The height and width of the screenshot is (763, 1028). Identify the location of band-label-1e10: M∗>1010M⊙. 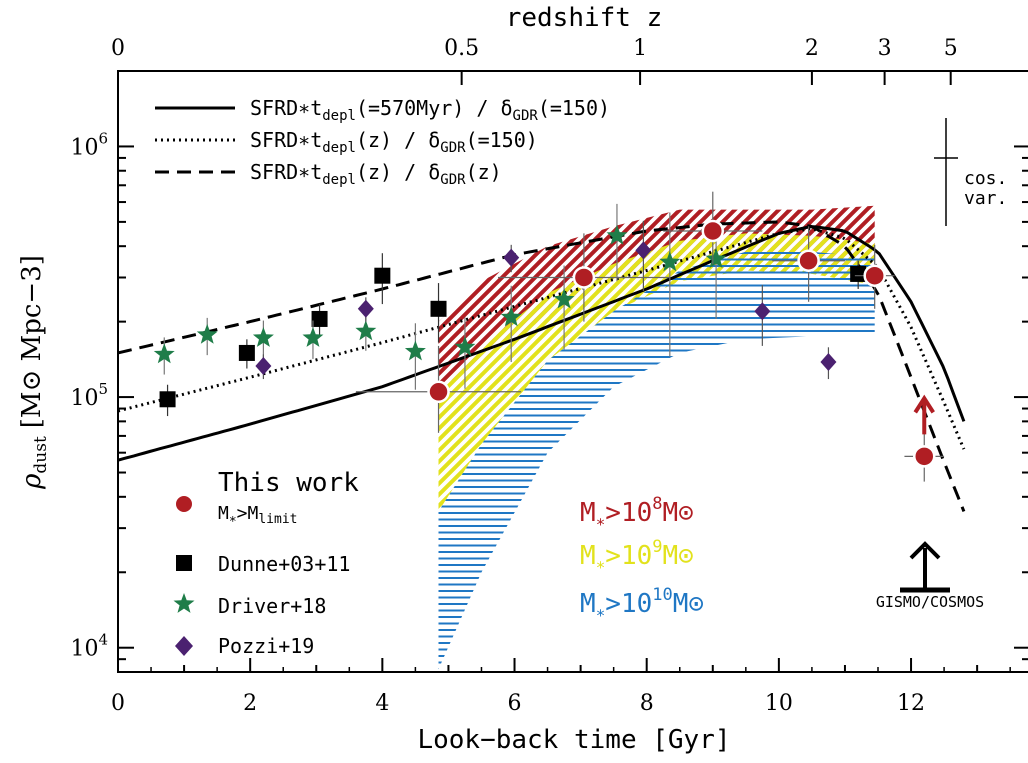
(642, 603).